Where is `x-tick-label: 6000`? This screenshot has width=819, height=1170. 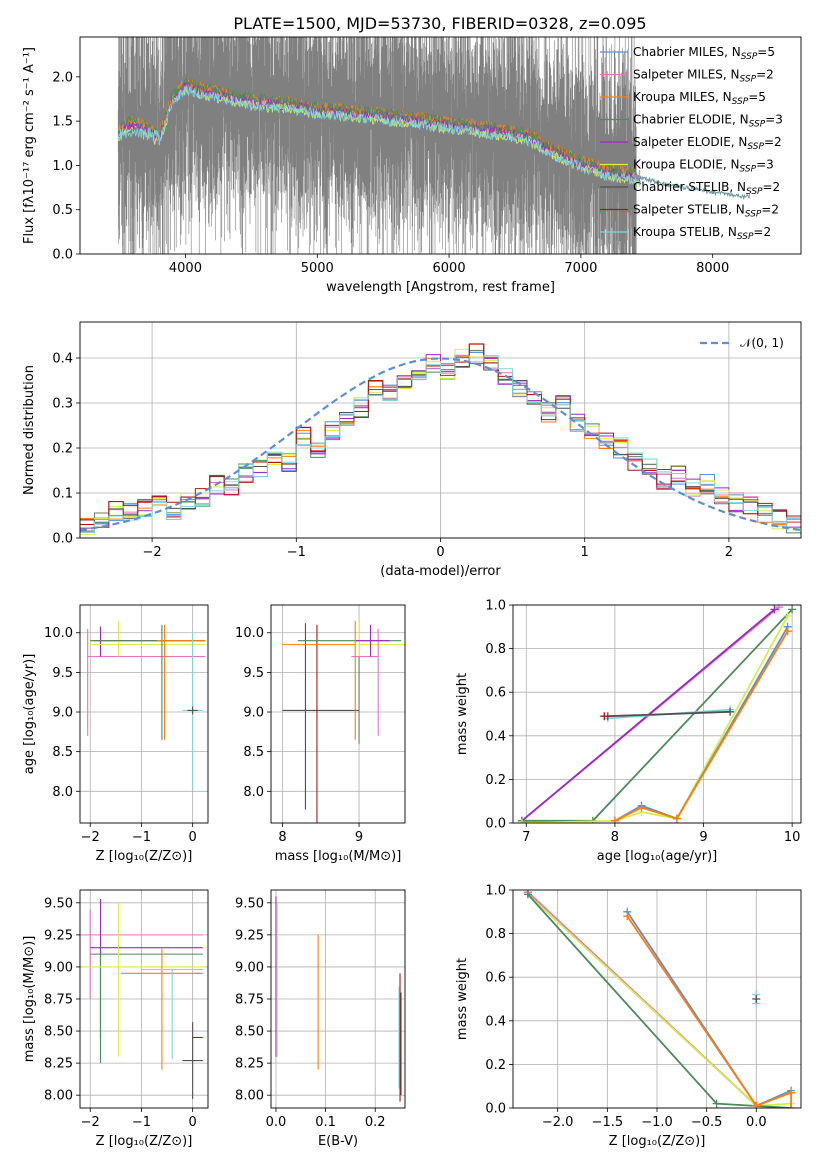
x-tick-label: 6000 is located at coordinates (449, 268).